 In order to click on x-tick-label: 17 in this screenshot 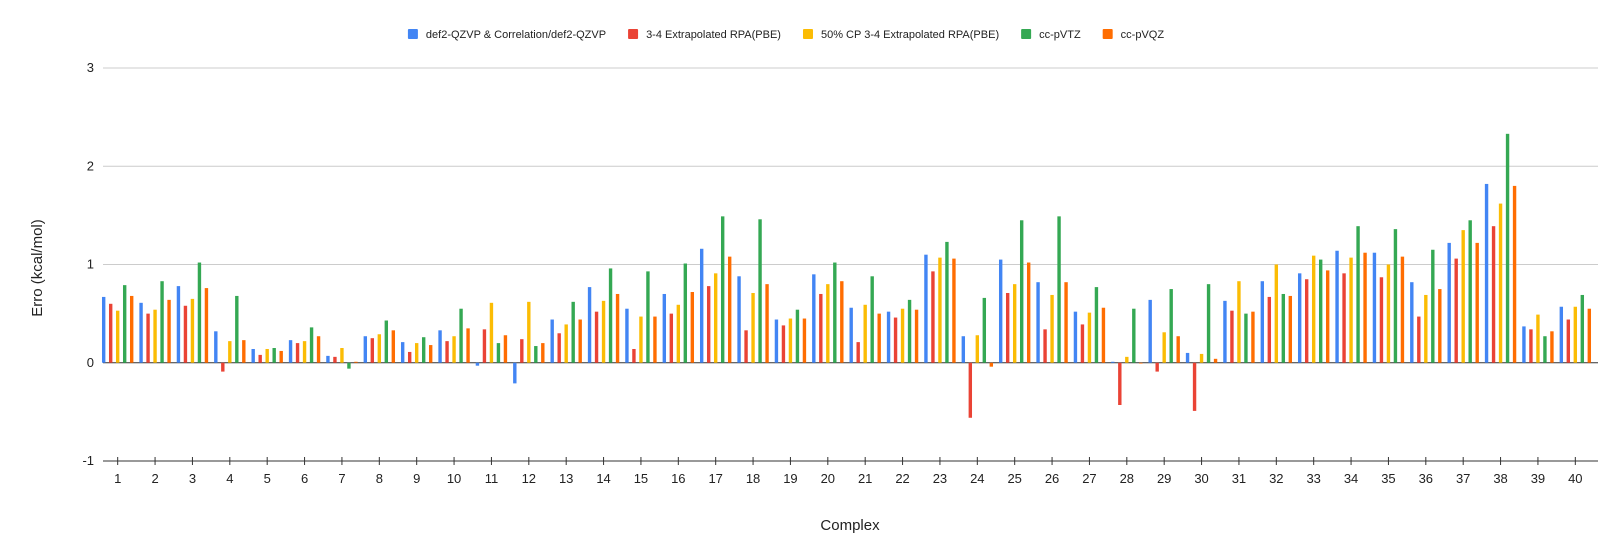, I will do `click(715, 478)`.